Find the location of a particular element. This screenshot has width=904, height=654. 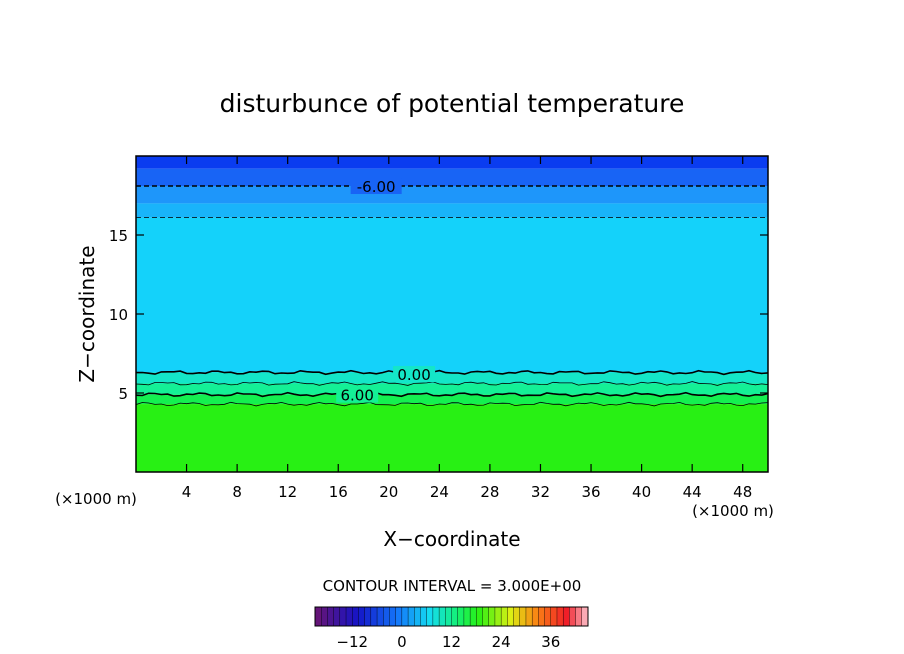

colorbar is located at coordinates (451, 616).